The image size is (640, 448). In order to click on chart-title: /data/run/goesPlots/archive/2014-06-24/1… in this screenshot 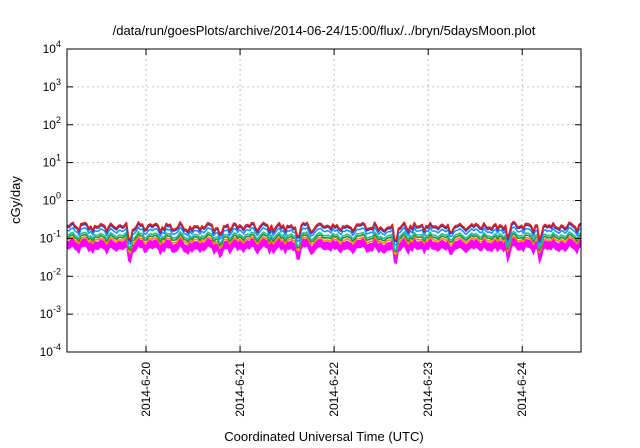, I will do `click(324, 30)`.